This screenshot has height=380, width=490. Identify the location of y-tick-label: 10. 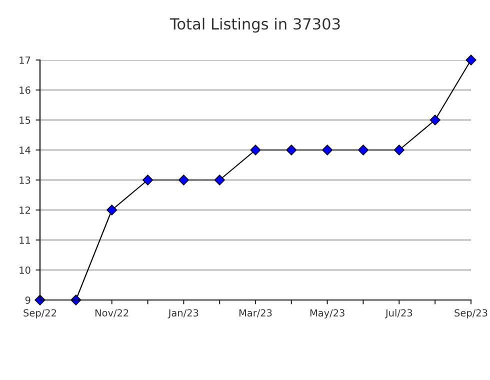
(25, 270).